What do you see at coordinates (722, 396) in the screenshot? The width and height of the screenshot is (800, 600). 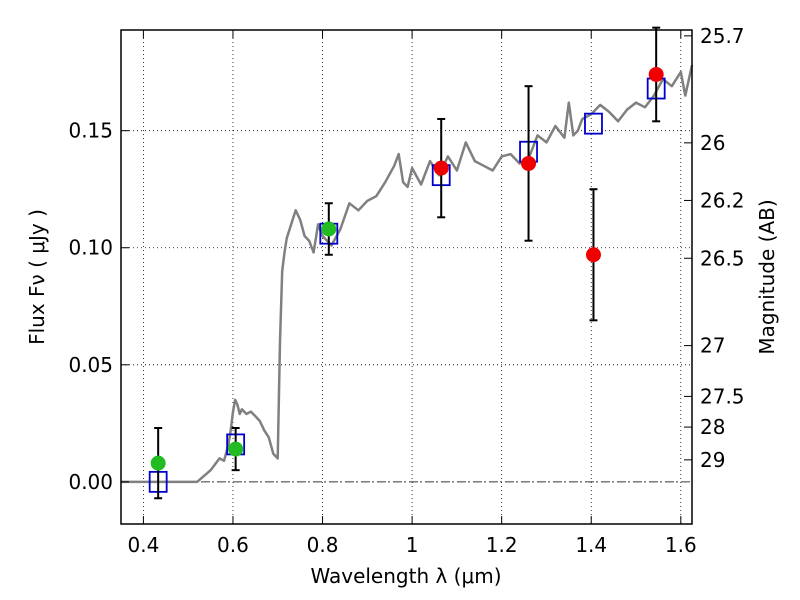 I see `right-tick-label: 27.5` at bounding box center [722, 396].